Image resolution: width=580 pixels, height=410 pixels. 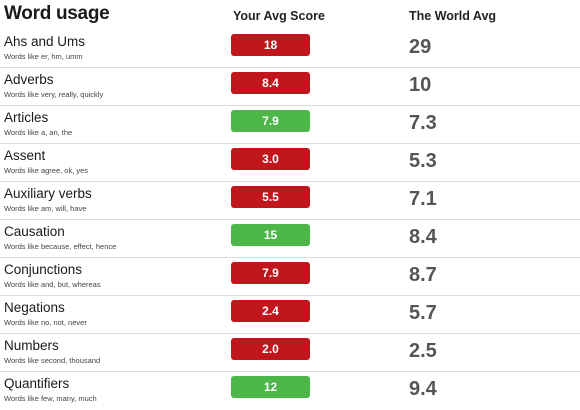 I want to click on category-description: Words like and, but, whereas, so click(x=52, y=284).